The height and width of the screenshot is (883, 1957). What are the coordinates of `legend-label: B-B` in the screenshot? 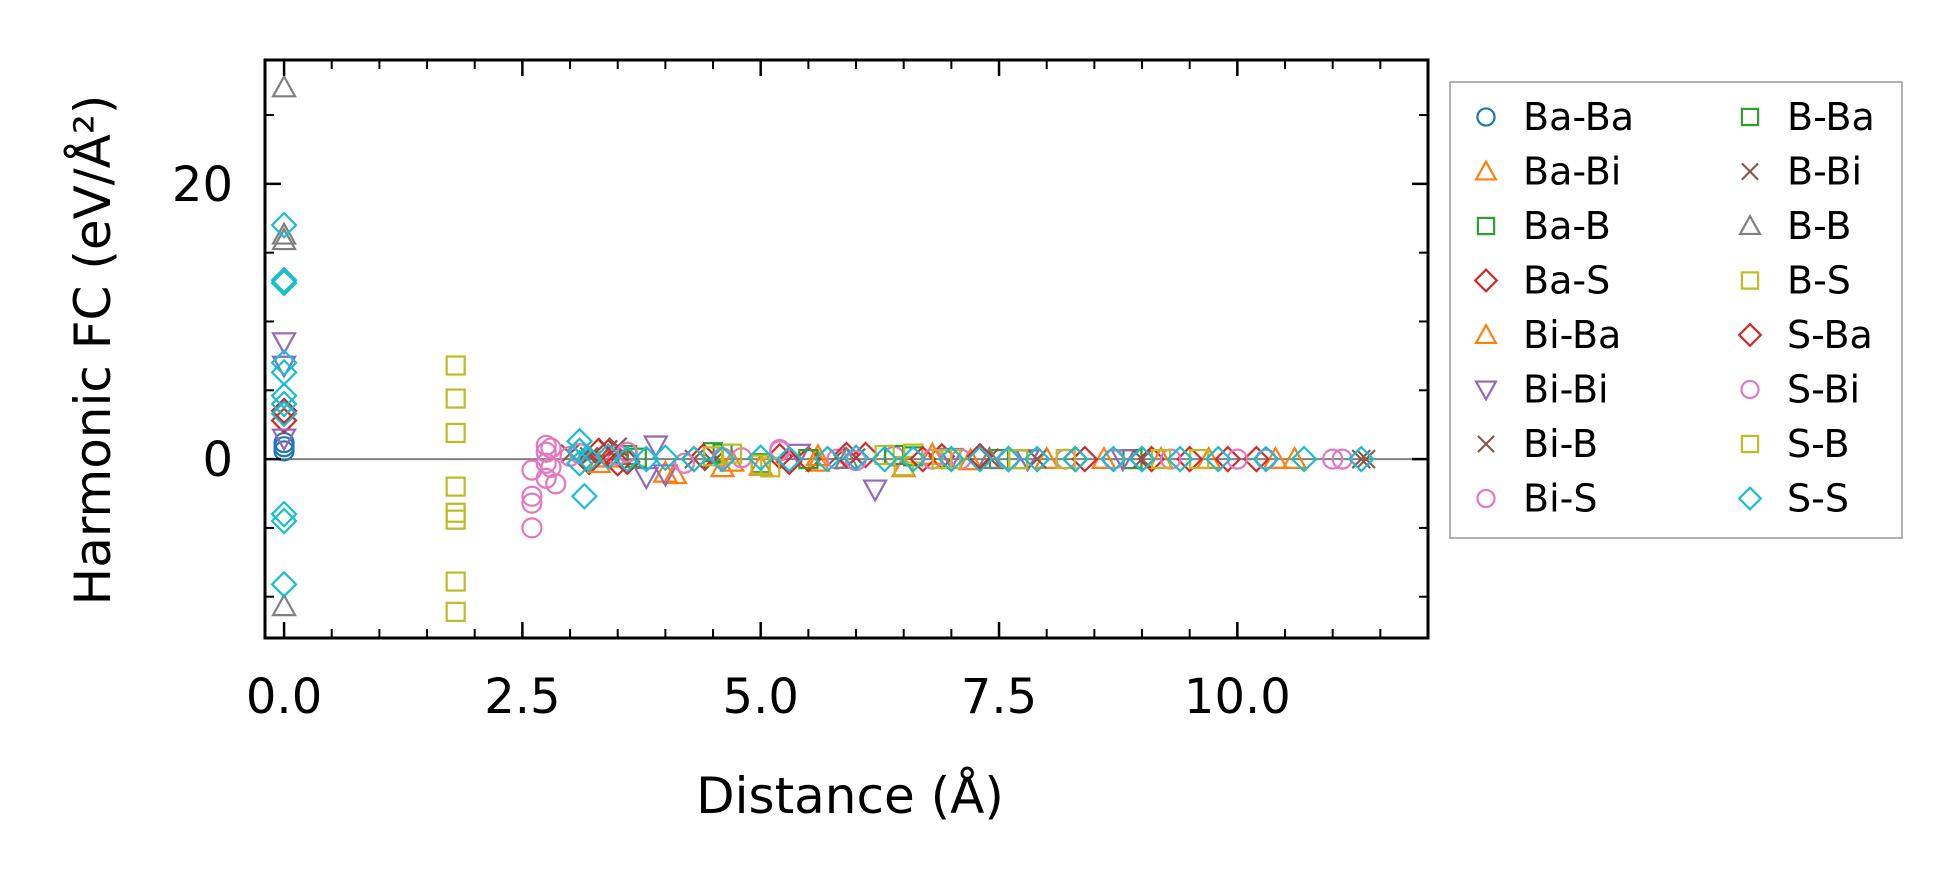 It's located at (1819, 226).